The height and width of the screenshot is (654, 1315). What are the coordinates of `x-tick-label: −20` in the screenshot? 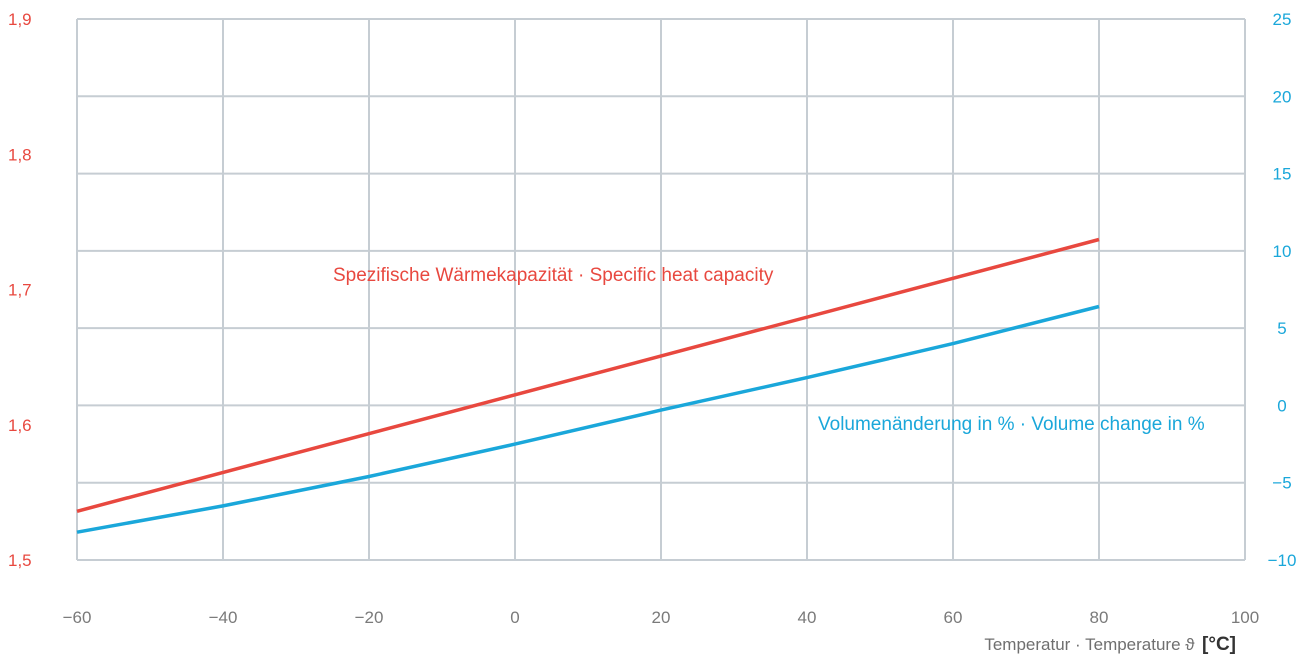 It's located at (369, 617).